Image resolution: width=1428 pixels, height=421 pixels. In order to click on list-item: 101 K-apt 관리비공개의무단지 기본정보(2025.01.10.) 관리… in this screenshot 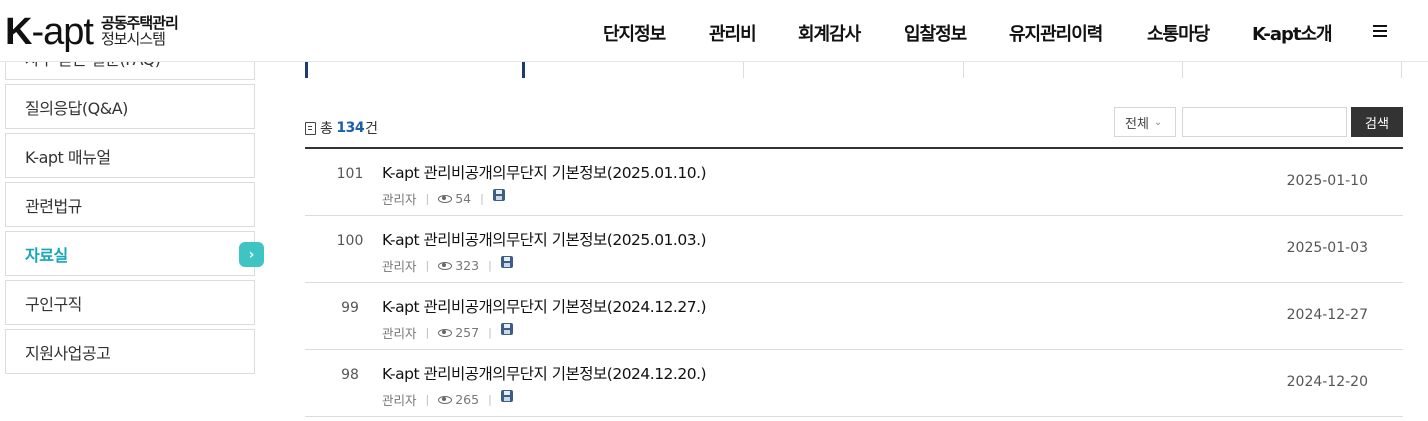, I will do `click(854, 182)`.